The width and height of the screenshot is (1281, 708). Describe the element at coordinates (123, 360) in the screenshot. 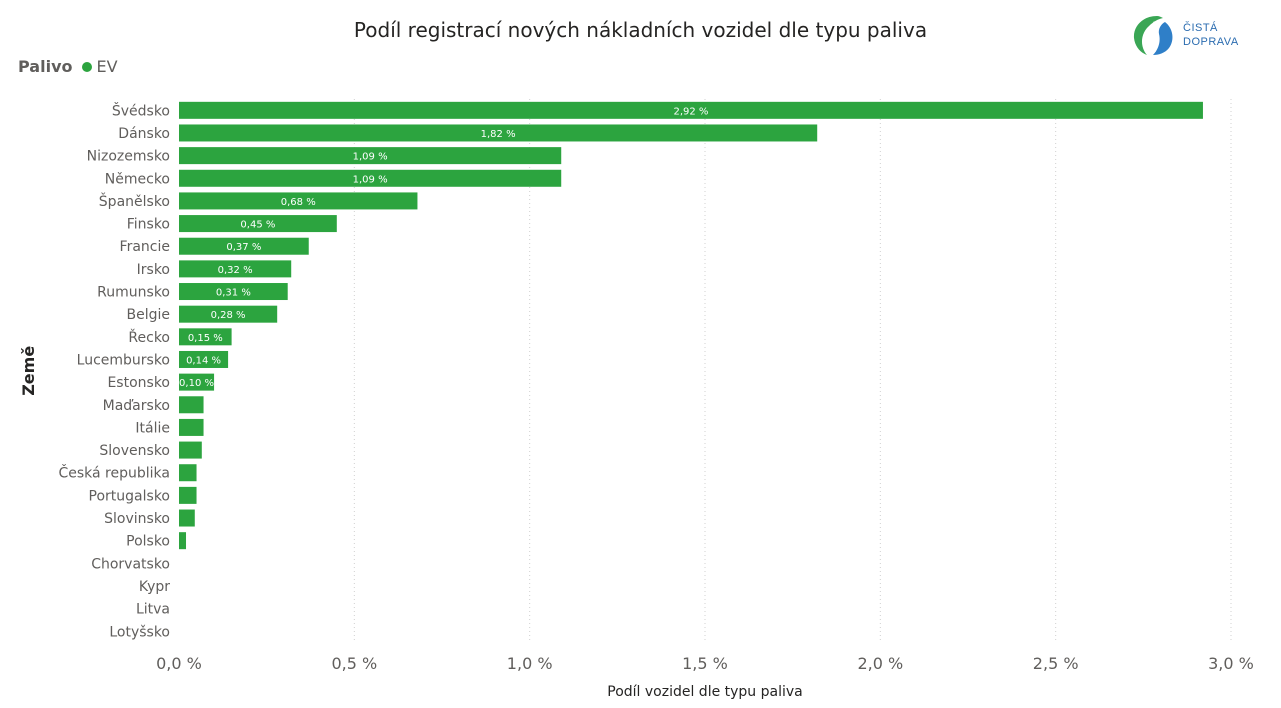

I see `category-label: Lucembursko` at that location.